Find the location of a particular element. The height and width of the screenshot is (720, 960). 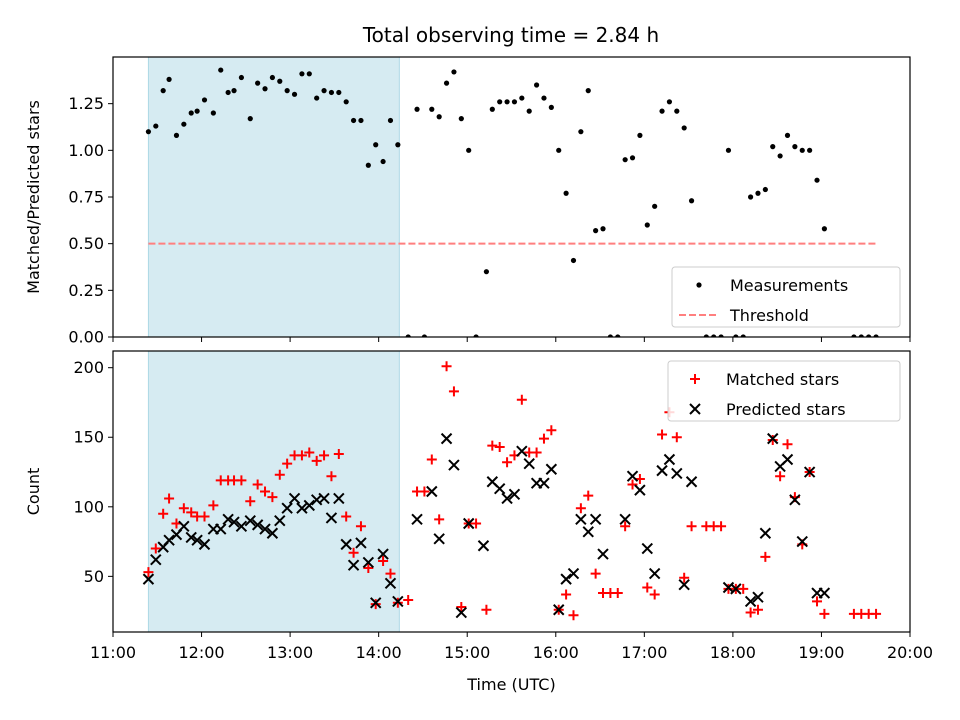

legend-measurements-marker is located at coordinates (699, 285).